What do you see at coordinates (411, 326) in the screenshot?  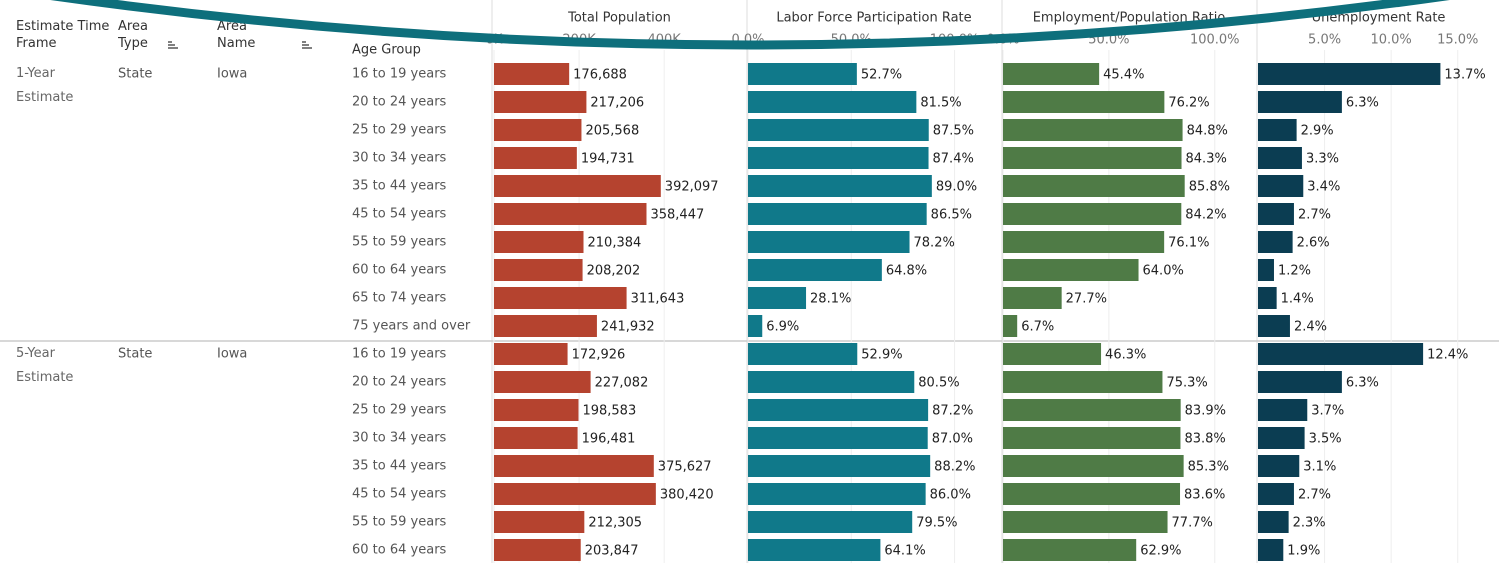 I see `row-age-group: 75 years and over` at bounding box center [411, 326].